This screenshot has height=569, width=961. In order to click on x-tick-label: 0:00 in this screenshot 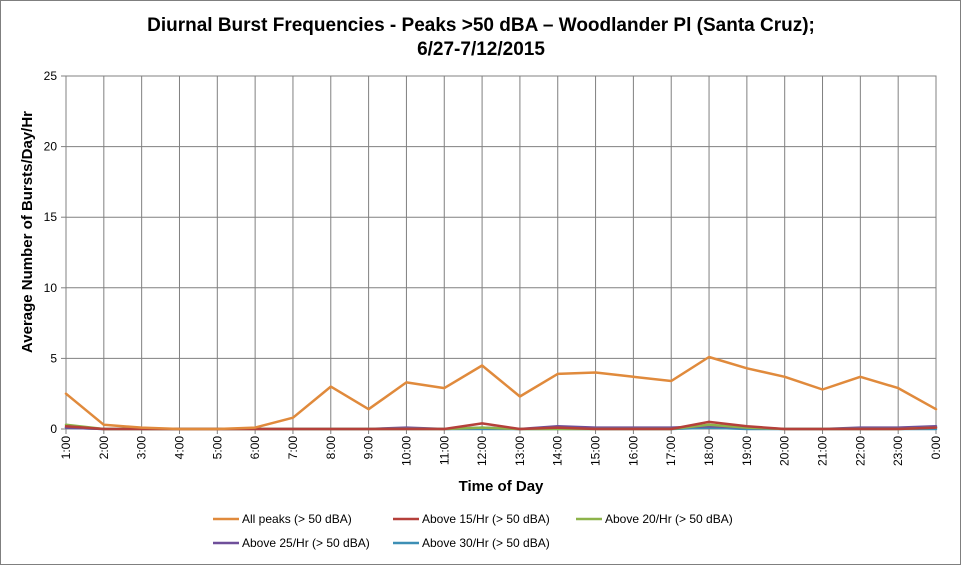, I will do `click(936, 448)`.